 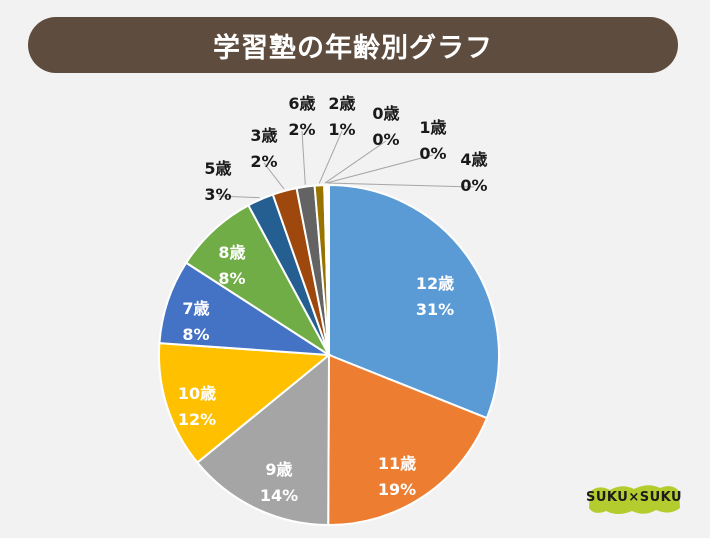 What do you see at coordinates (231, 278) in the screenshot?
I see `slice-percent-8歳: 8%` at bounding box center [231, 278].